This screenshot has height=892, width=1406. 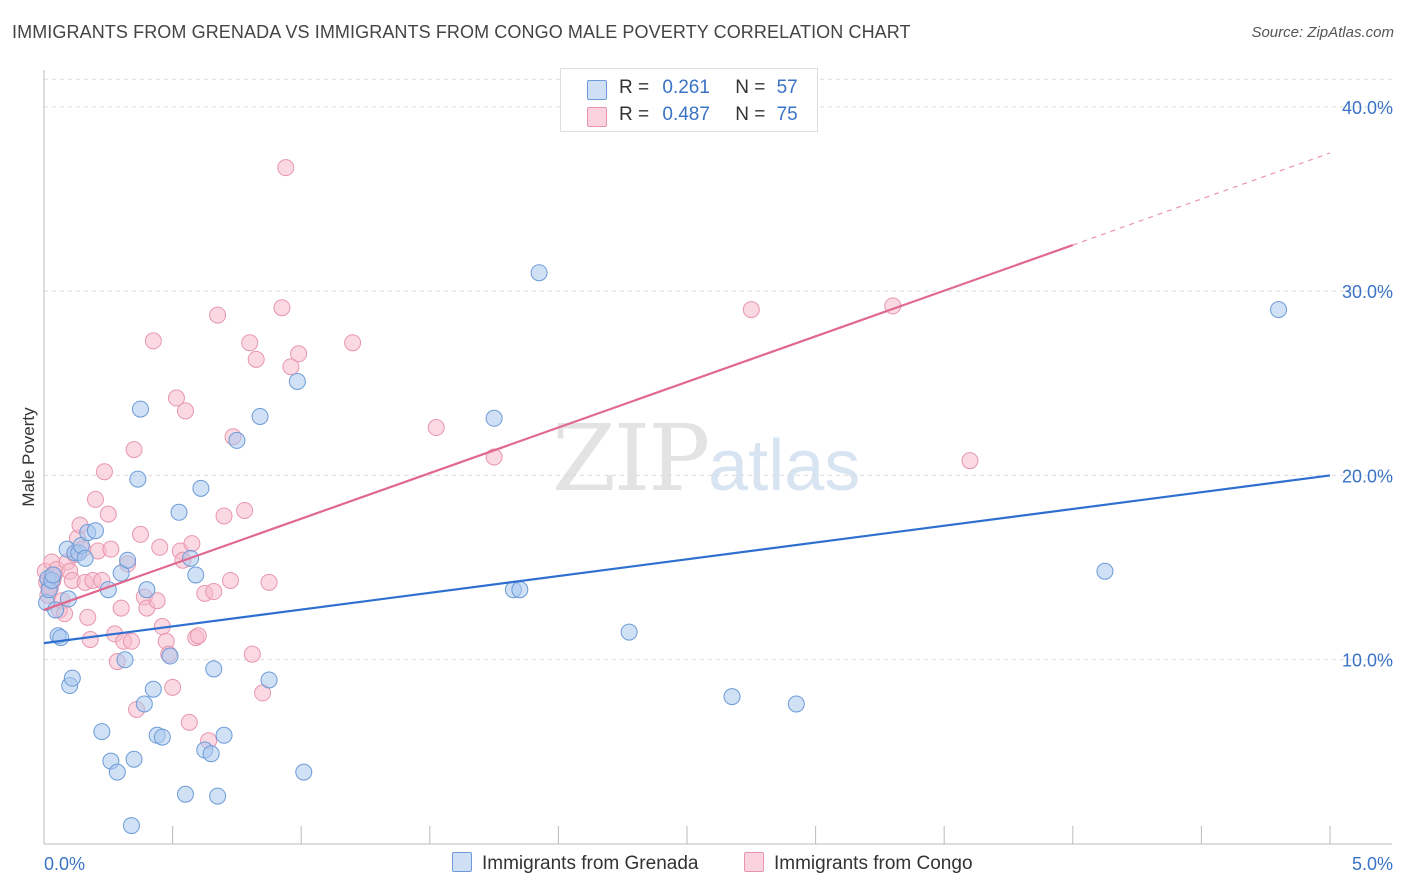 I want to click on legend-swatch-grenada, so click(x=597, y=90).